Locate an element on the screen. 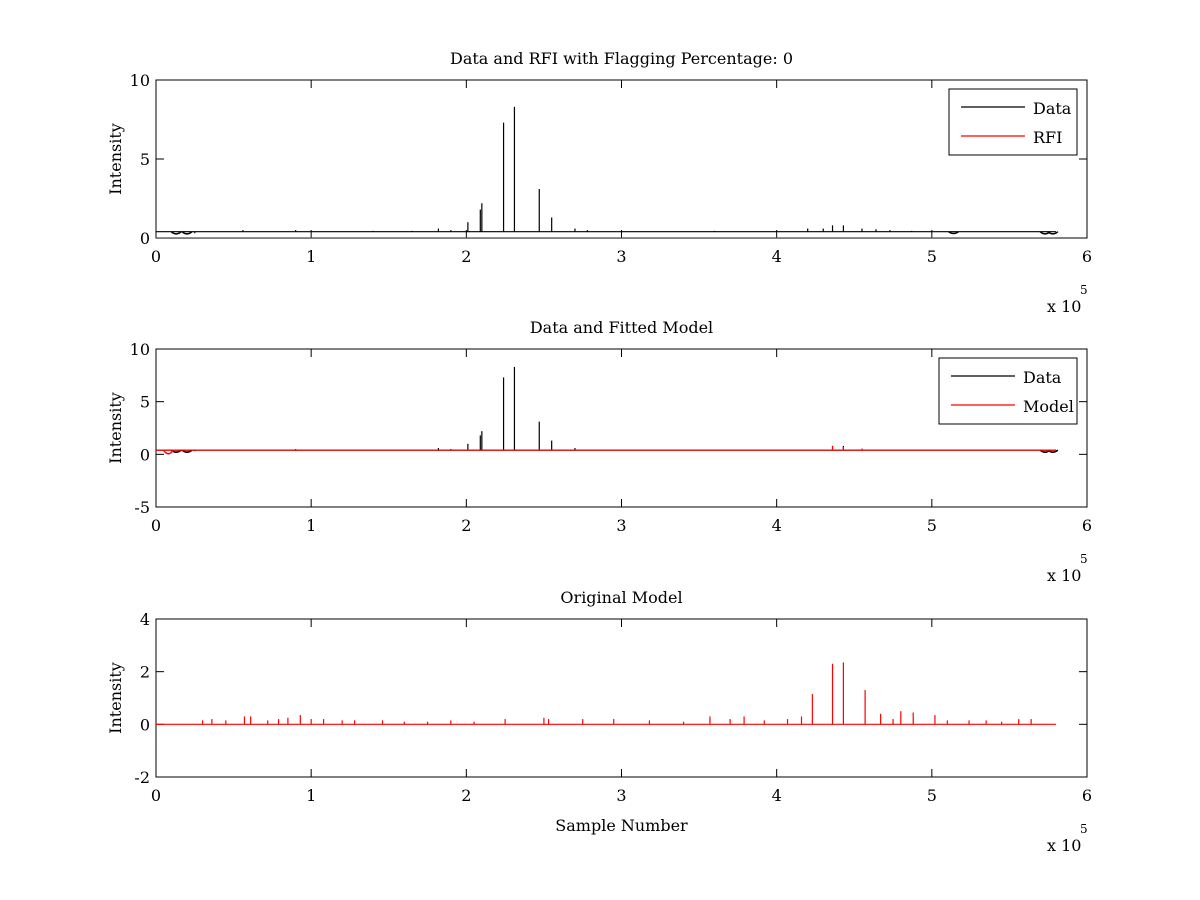 The width and height of the screenshot is (1200, 900). y-tick-label: 2 is located at coordinates (145, 672).